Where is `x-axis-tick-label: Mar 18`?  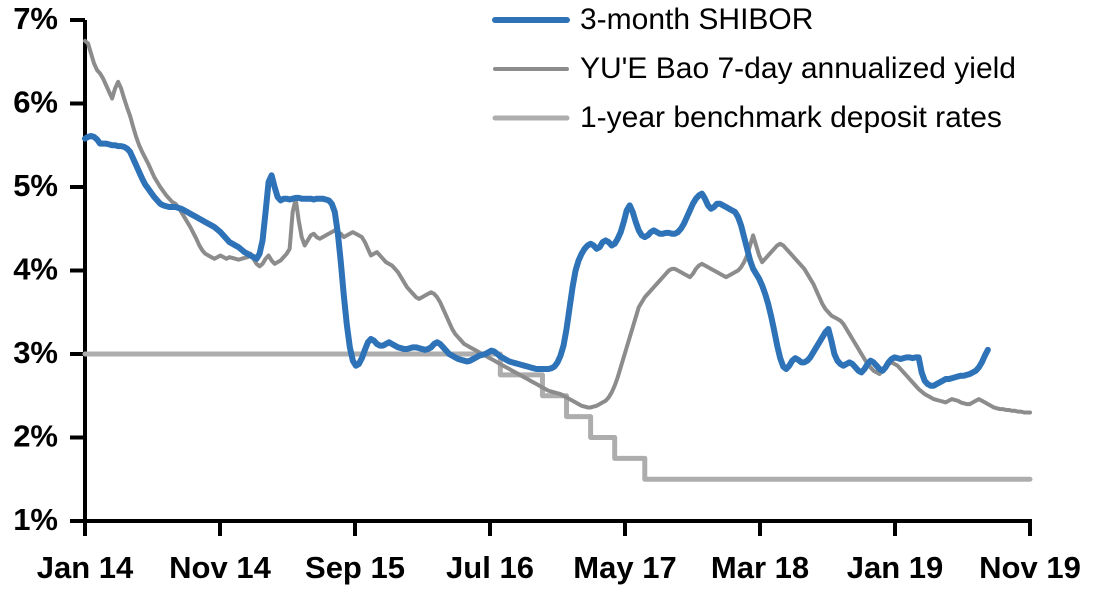
x-axis-tick-label: Mar 18 is located at coordinates (760, 567).